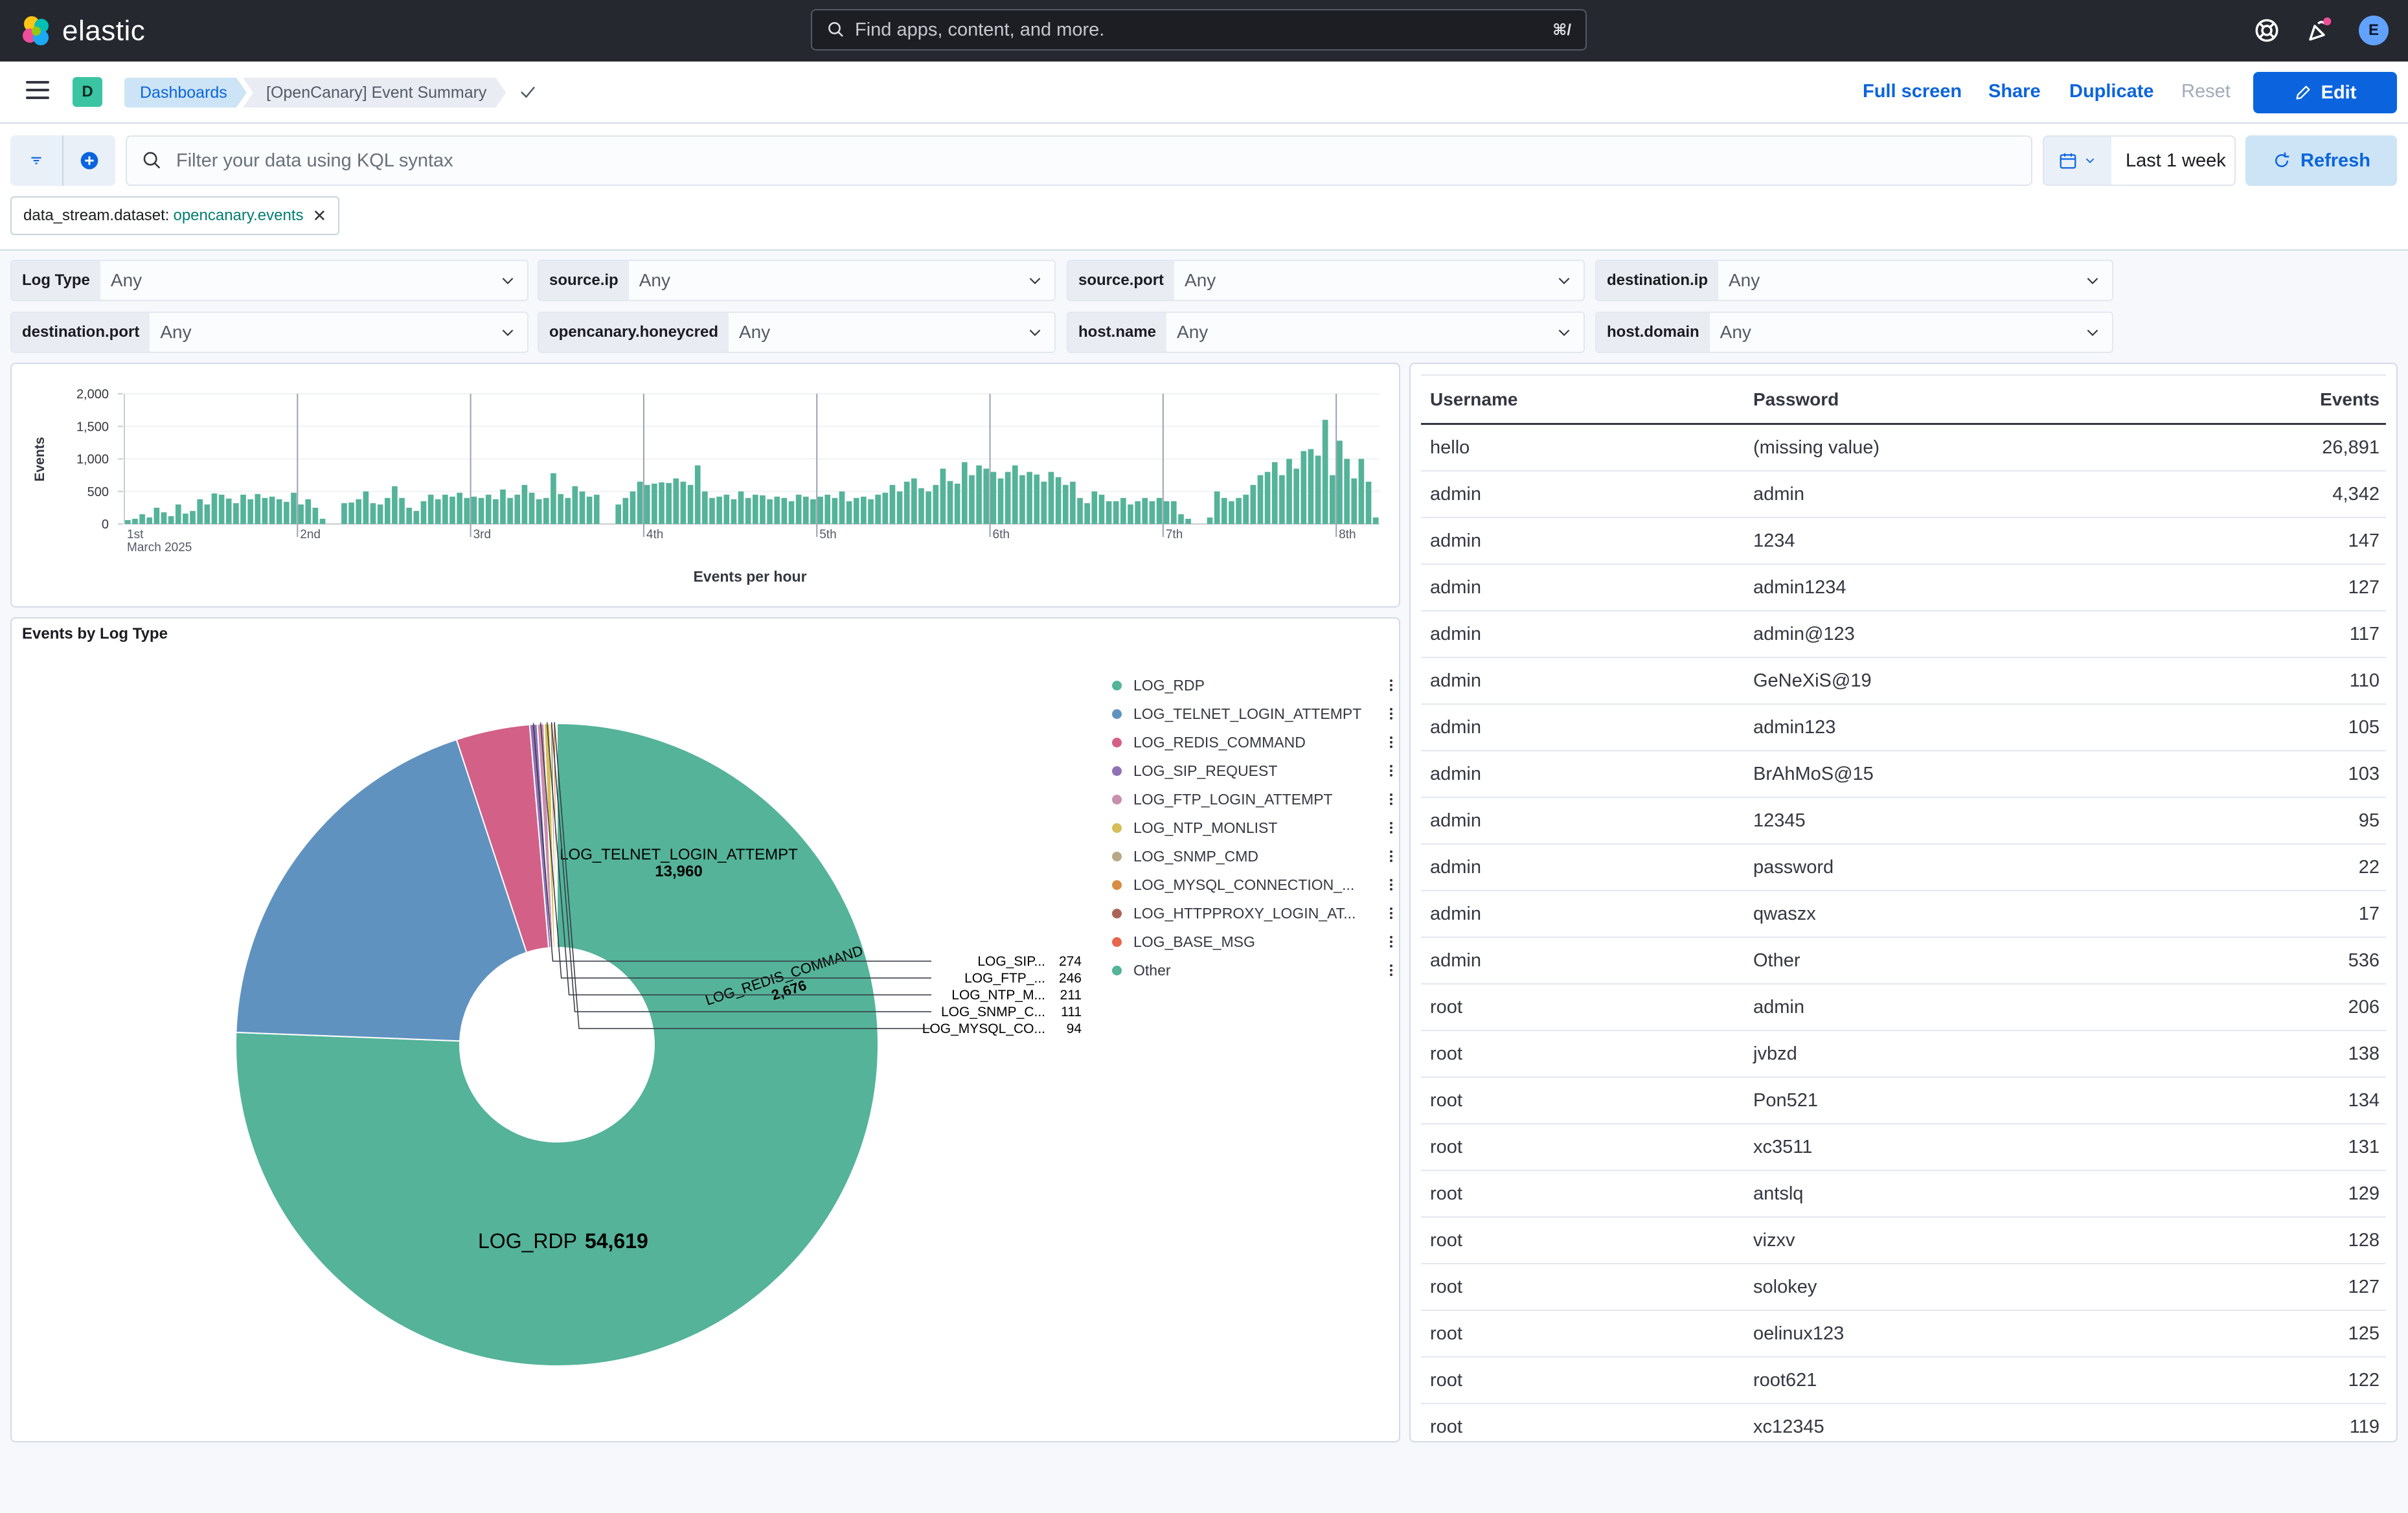  What do you see at coordinates (82, 31) in the screenshot?
I see `elastic-logo: elastic` at bounding box center [82, 31].